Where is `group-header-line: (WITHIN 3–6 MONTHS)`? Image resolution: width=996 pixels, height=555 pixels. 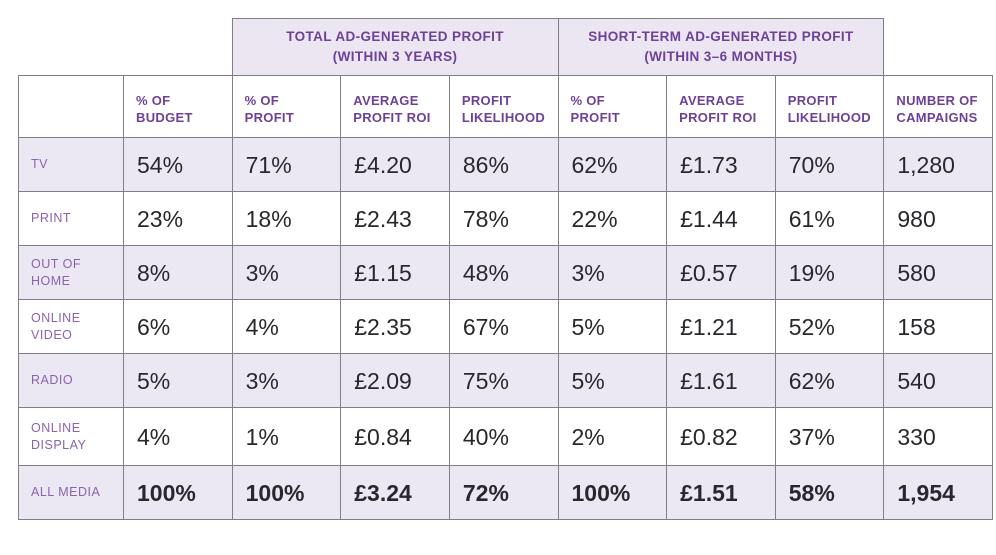
group-header-line: (WITHIN 3–6 MONTHS) is located at coordinates (721, 56).